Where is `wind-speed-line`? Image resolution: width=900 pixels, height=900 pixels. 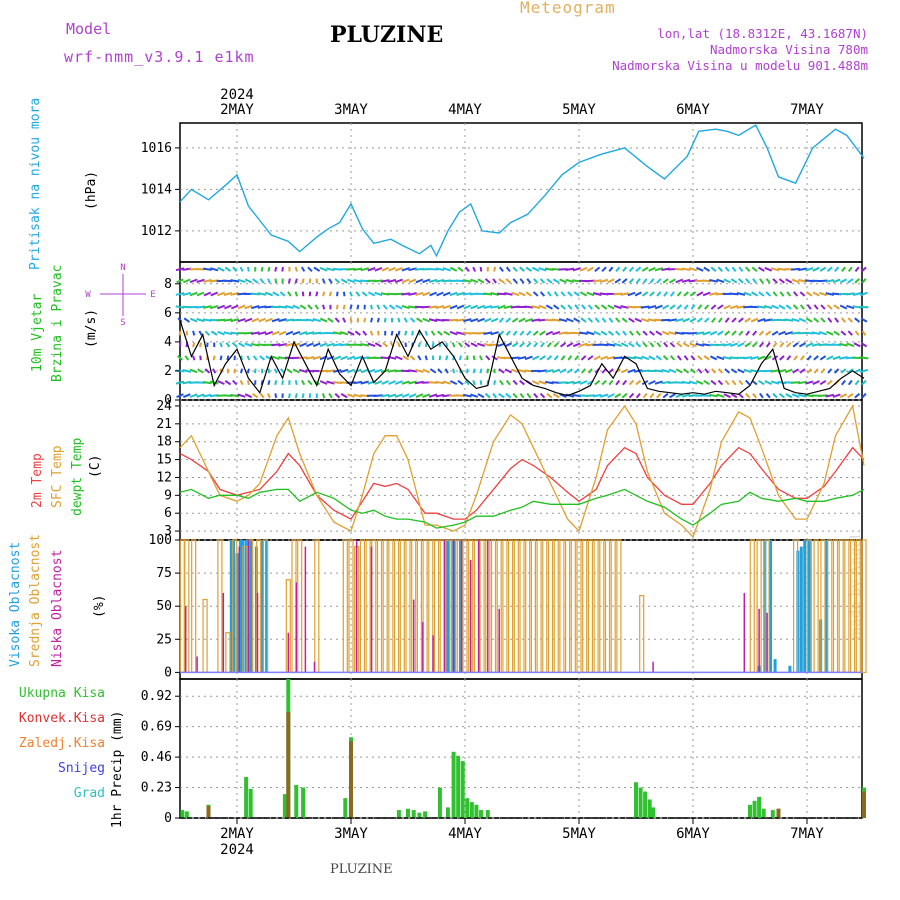
wind-speed-line is located at coordinates (522, 358).